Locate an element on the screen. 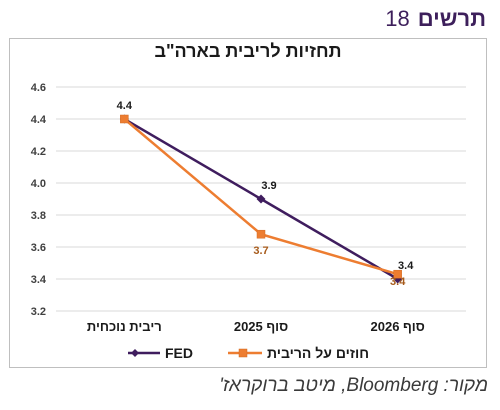  data-label: 3.9 is located at coordinates (268, 186).